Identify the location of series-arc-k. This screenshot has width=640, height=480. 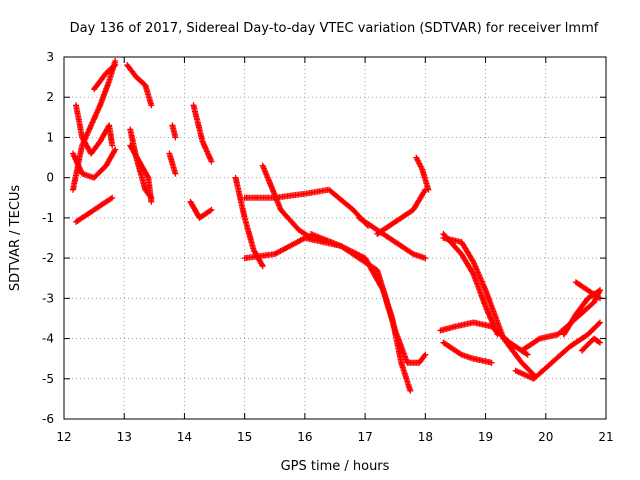
(202, 133).